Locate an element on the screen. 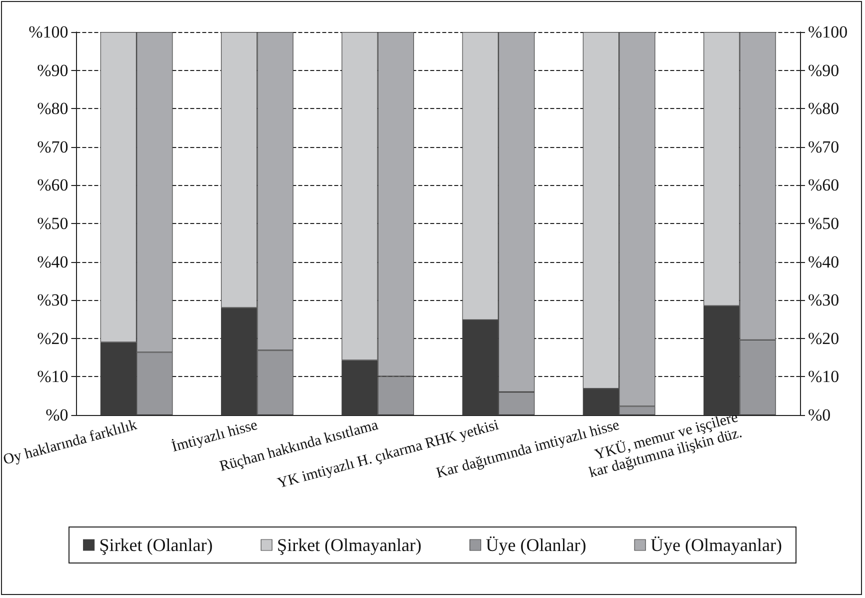  y-tick-label: %40 is located at coordinates (52, 262).